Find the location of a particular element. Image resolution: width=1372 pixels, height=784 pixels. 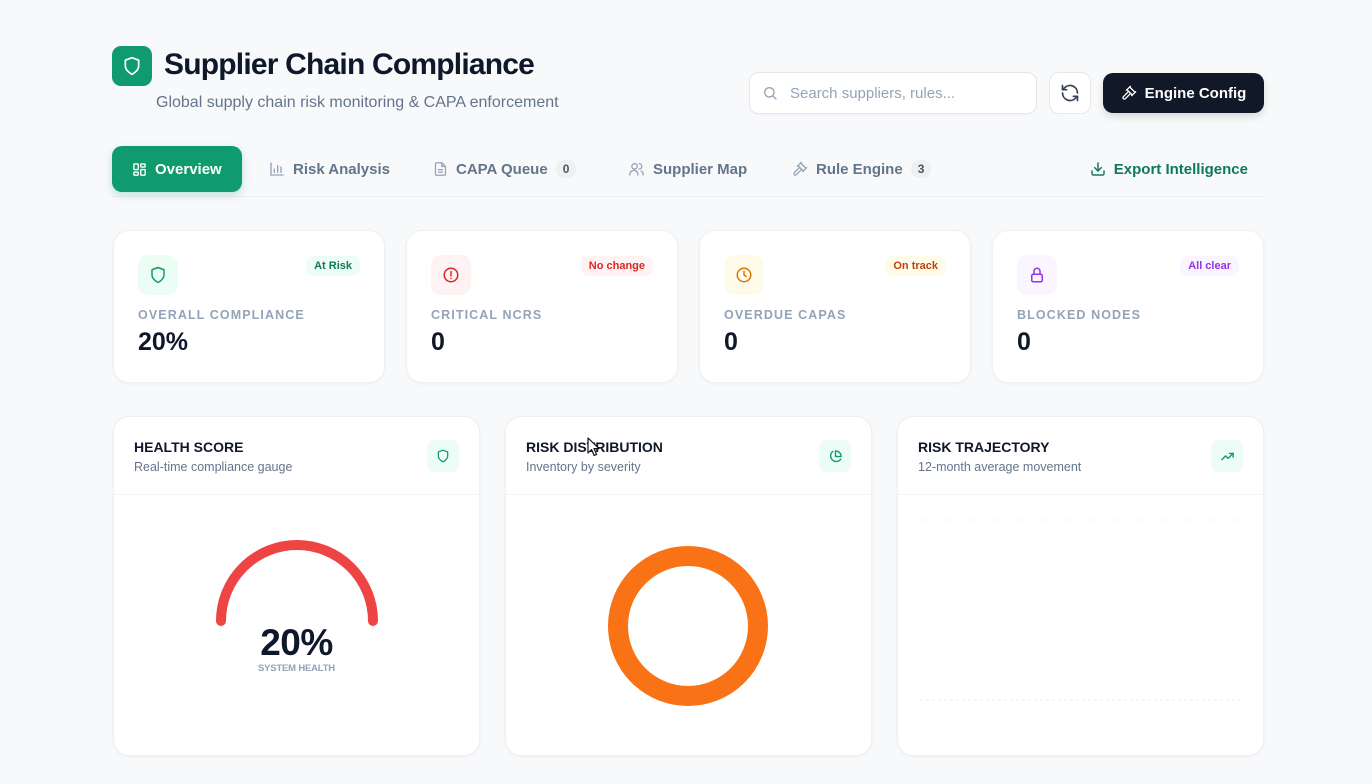

grid-icon is located at coordinates (139, 169).